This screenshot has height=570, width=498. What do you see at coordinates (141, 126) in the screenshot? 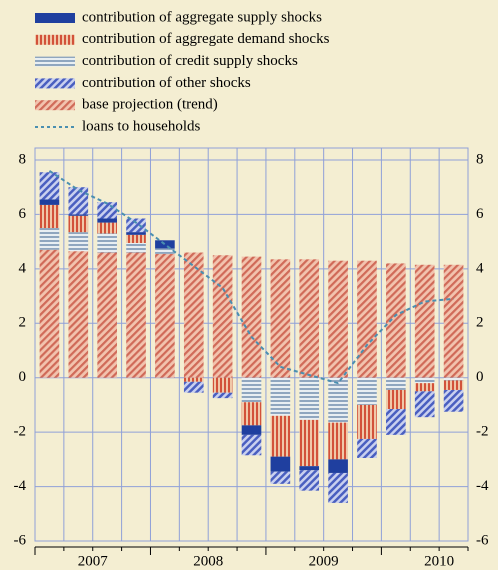
I see `legend-label: loans to households` at bounding box center [141, 126].